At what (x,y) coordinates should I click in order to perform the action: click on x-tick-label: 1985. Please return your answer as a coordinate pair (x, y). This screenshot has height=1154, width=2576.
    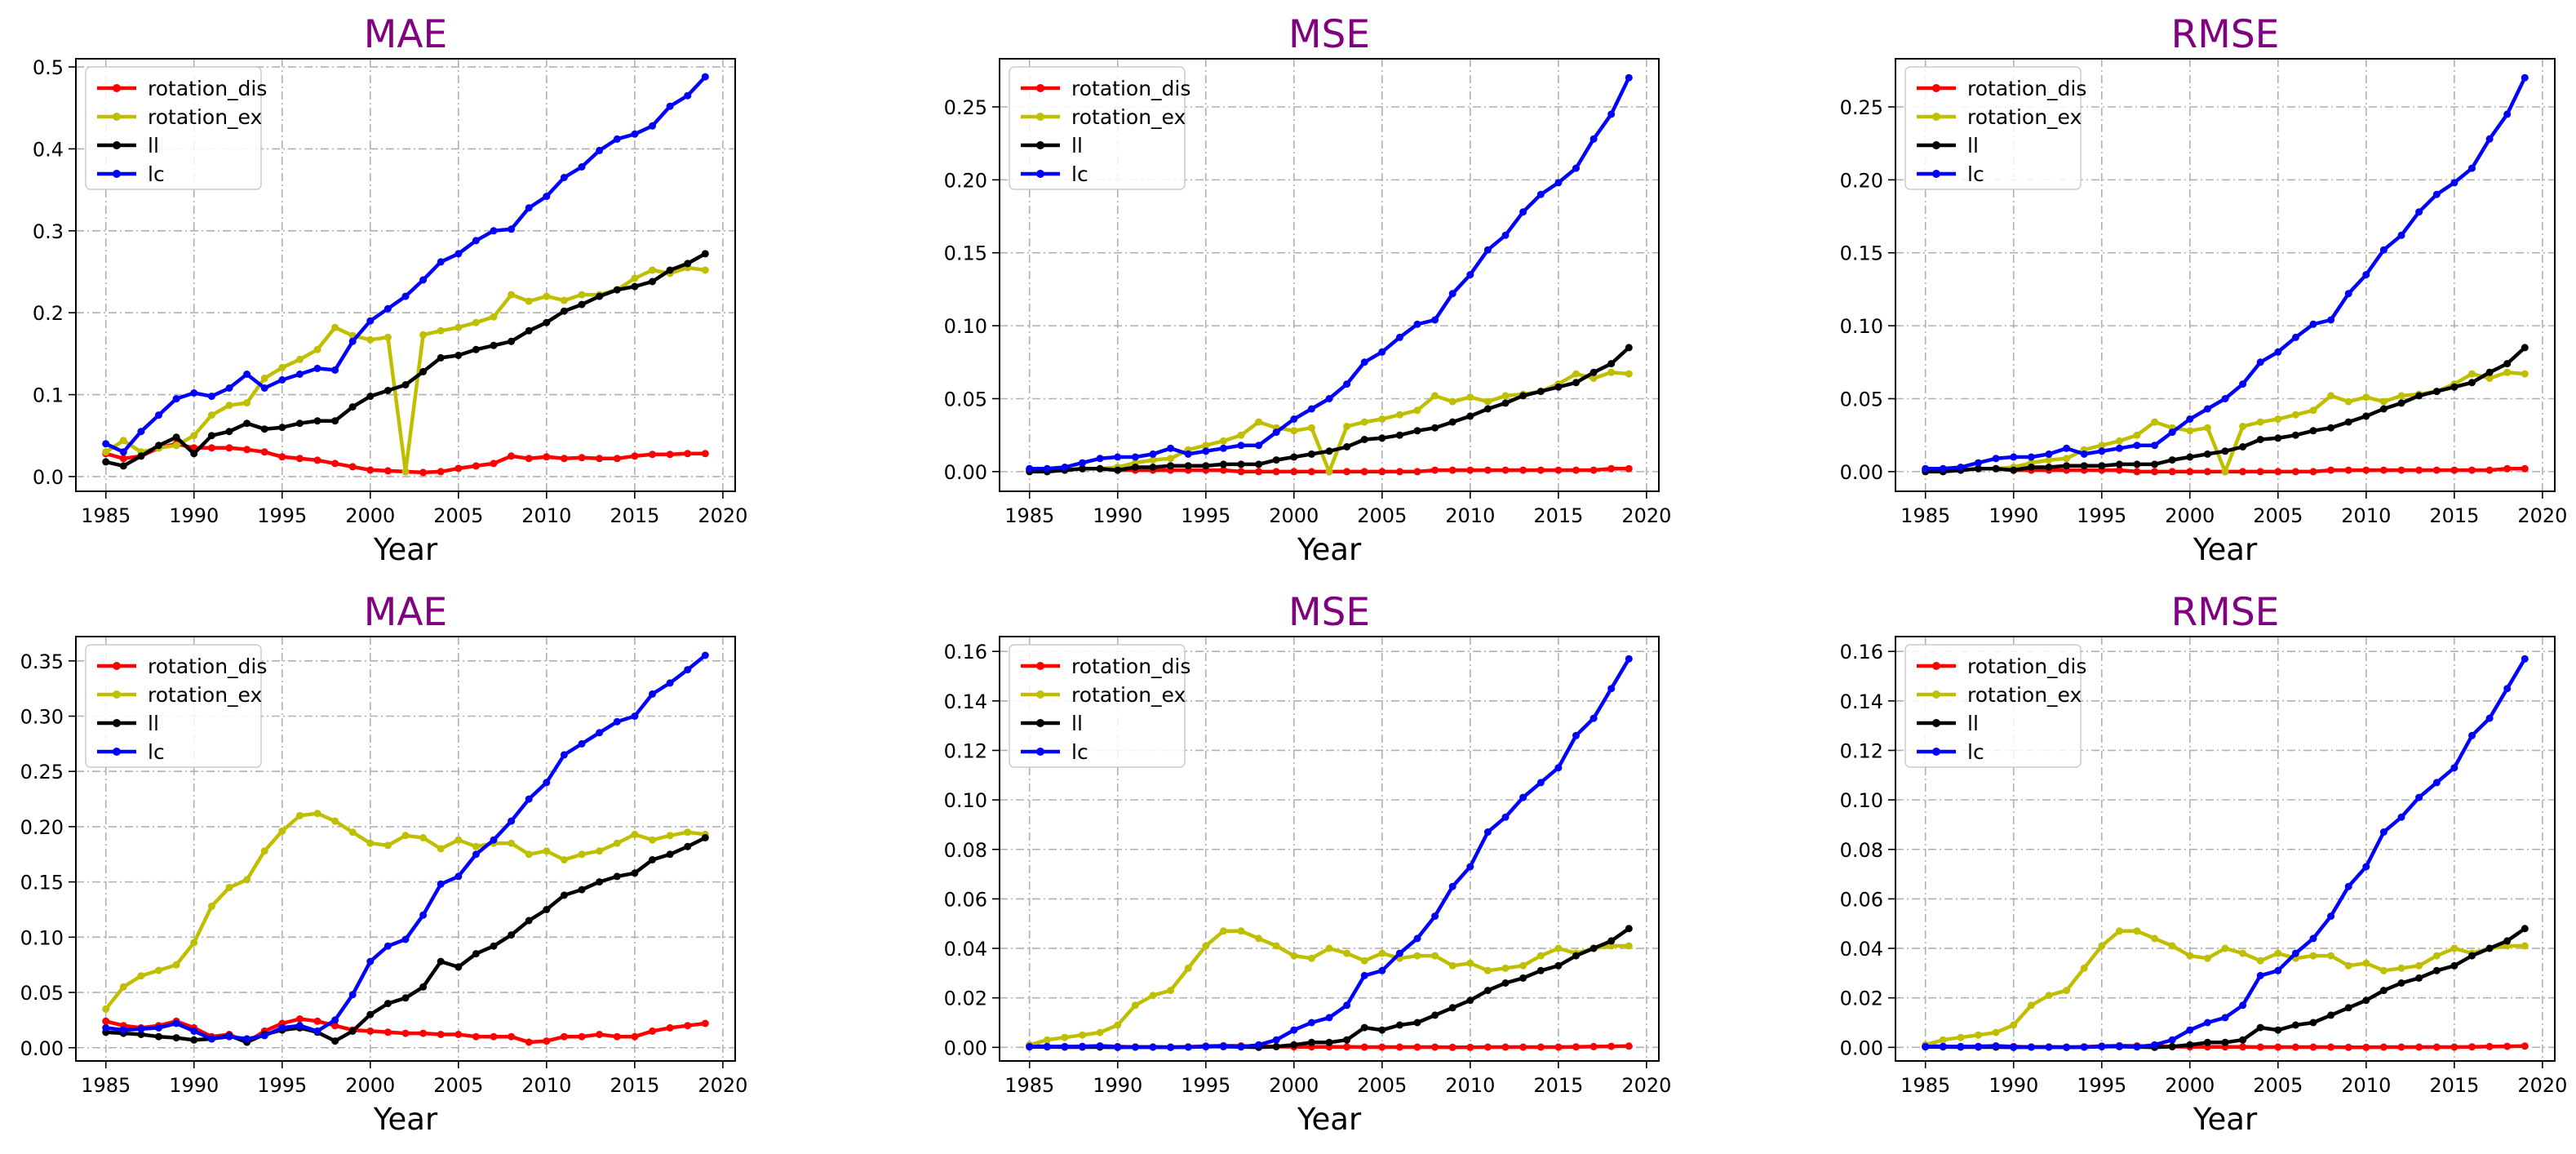
    Looking at the image, I should click on (1029, 1085).